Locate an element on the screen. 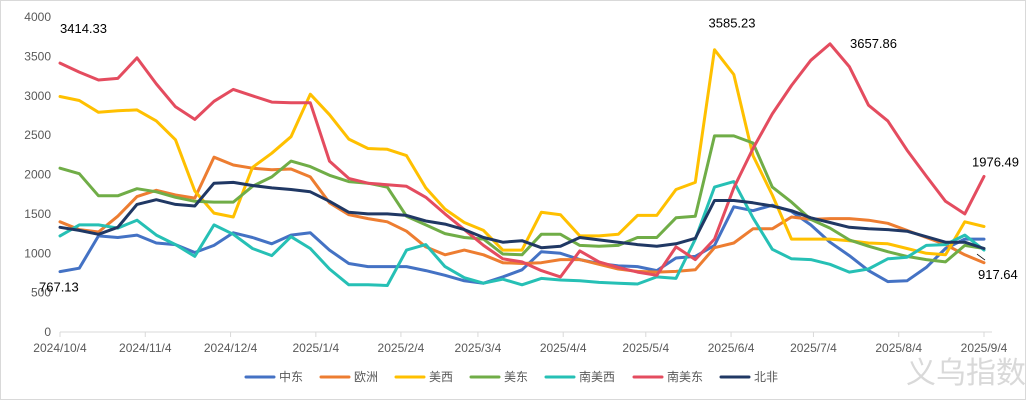 Image resolution: width=1026 pixels, height=401 pixels. y-tick-label: 2500 is located at coordinates (37, 135).